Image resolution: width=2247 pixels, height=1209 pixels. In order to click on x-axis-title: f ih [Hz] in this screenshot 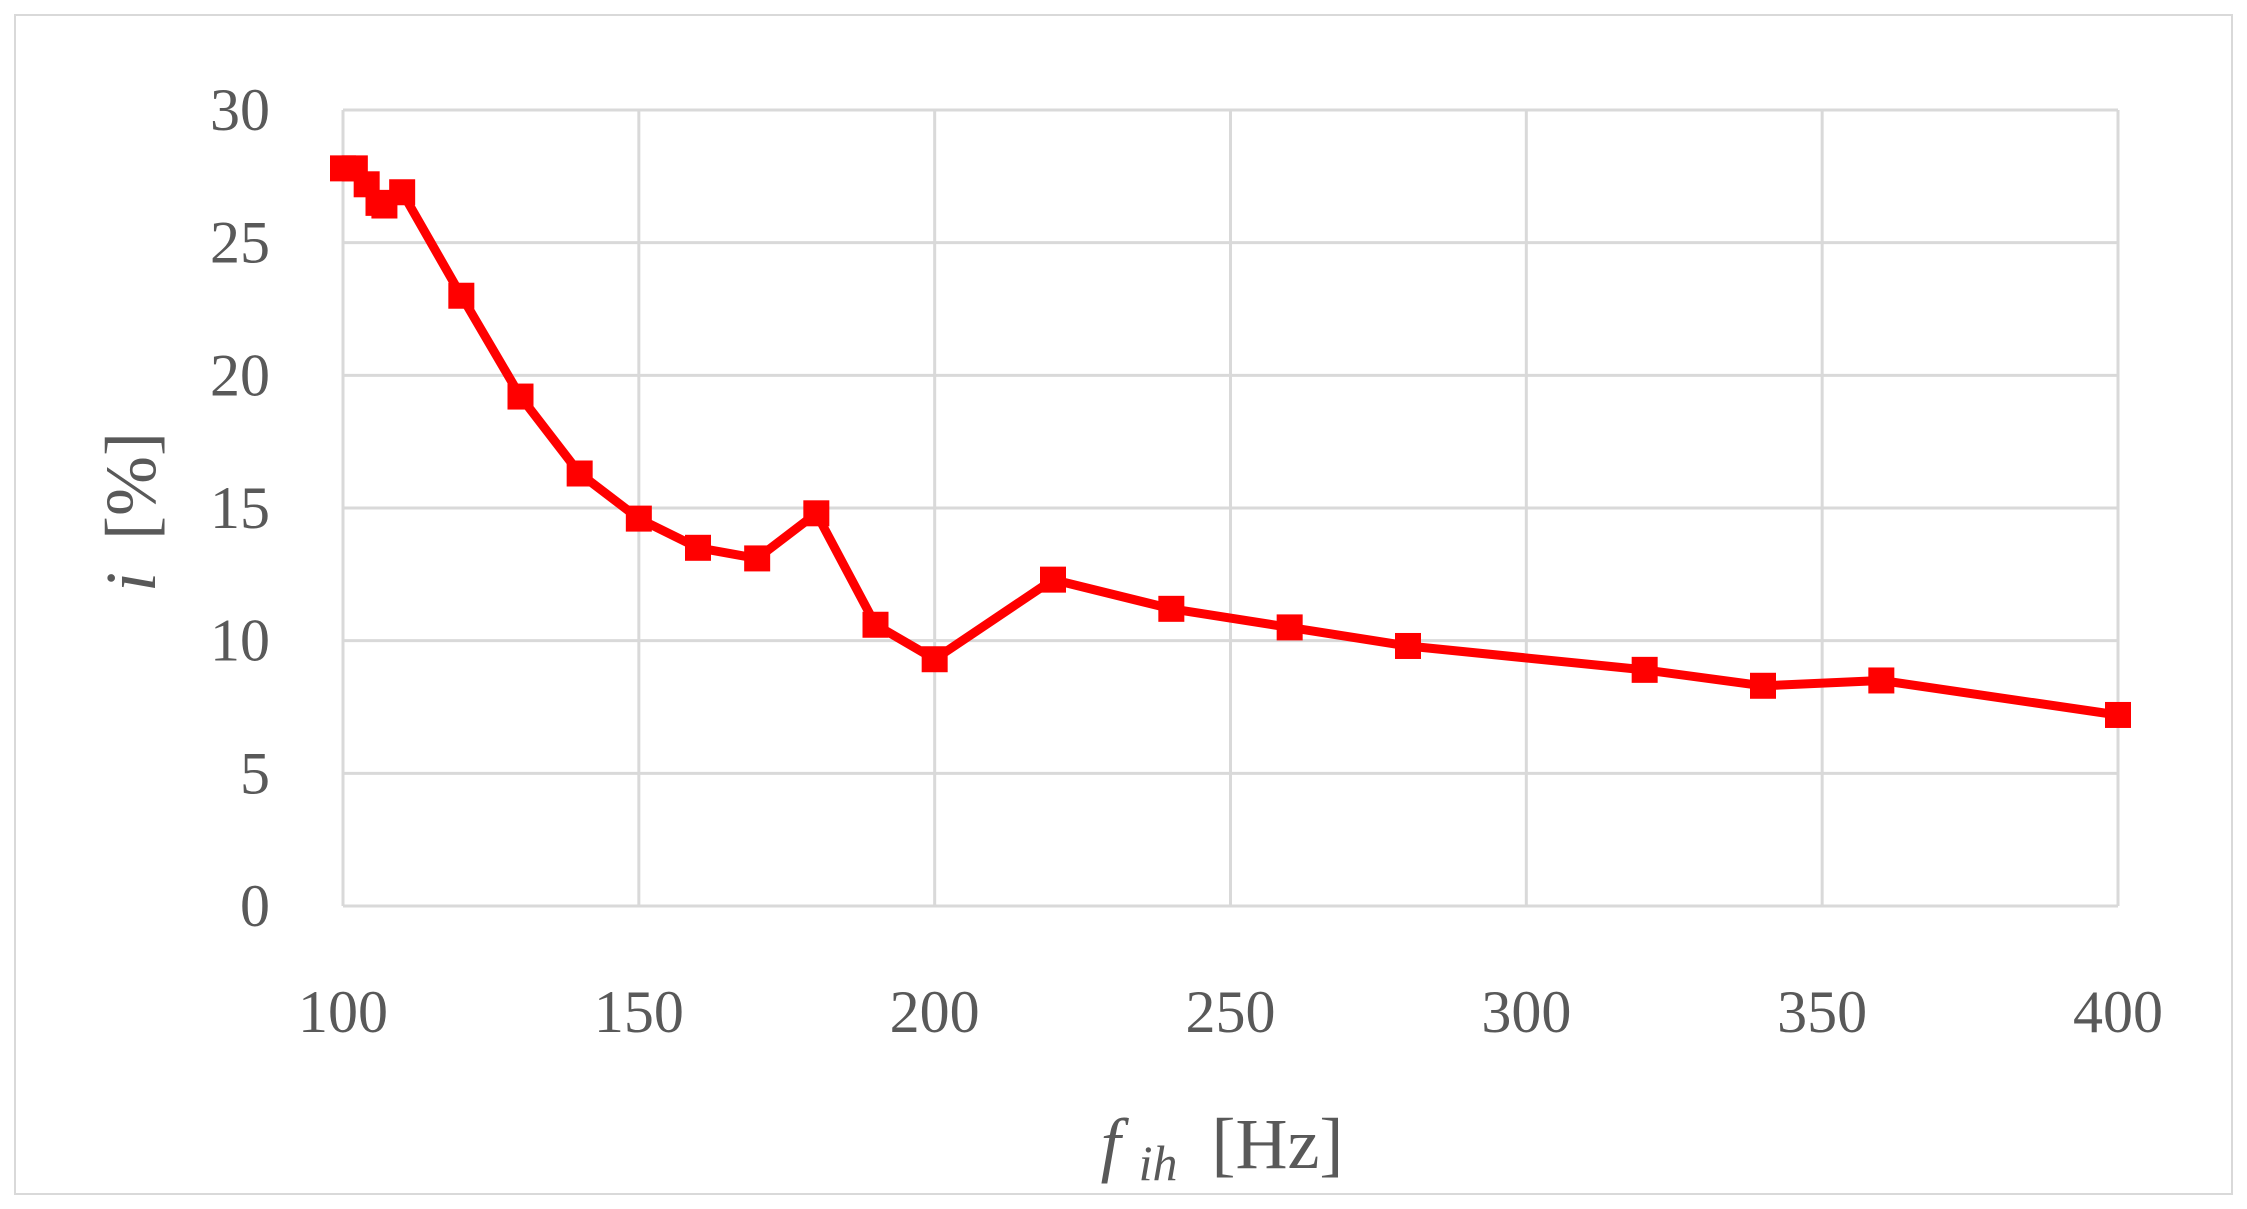, I will do `click(1222, 1150)`.